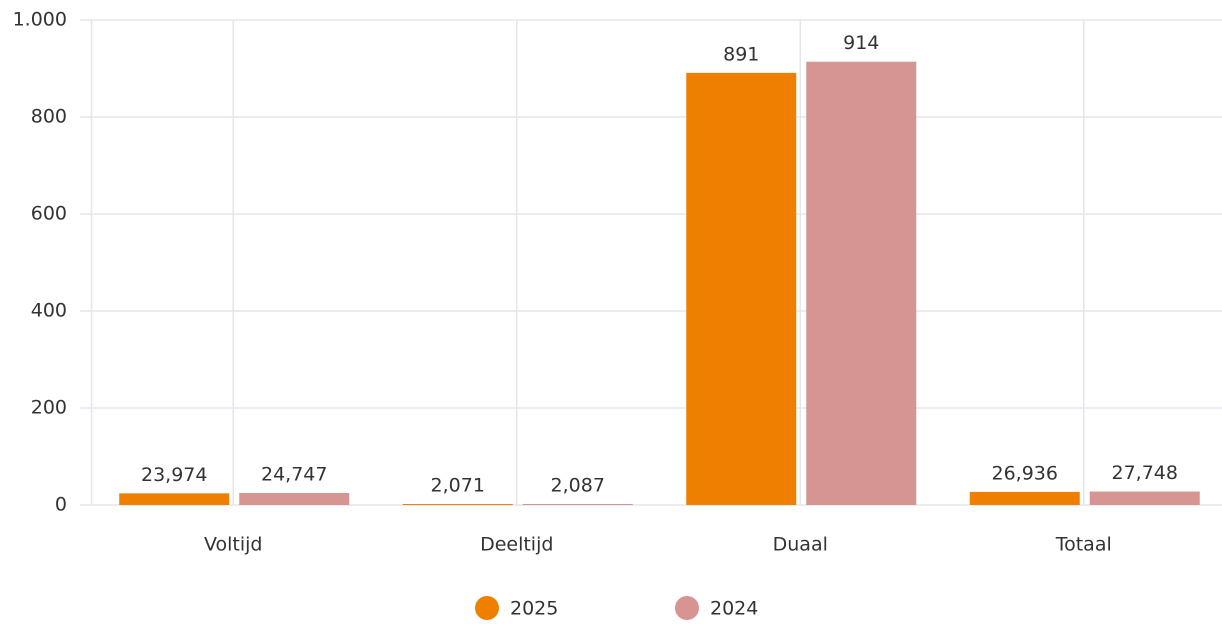 This screenshot has width=1222, height=624. Describe the element at coordinates (49, 311) in the screenshot. I see `y-tick-label: 400` at that location.